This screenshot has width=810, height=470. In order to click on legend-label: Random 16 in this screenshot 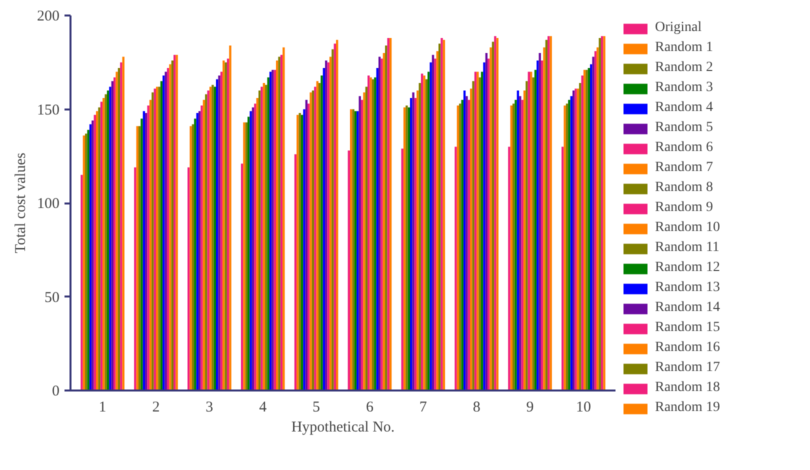, I will do `click(687, 348)`.